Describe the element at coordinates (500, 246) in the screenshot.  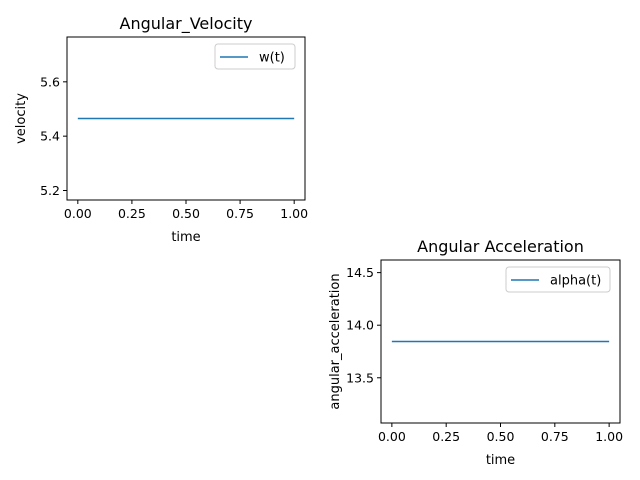
I see `chart-title: Angular Acceleration` at that location.